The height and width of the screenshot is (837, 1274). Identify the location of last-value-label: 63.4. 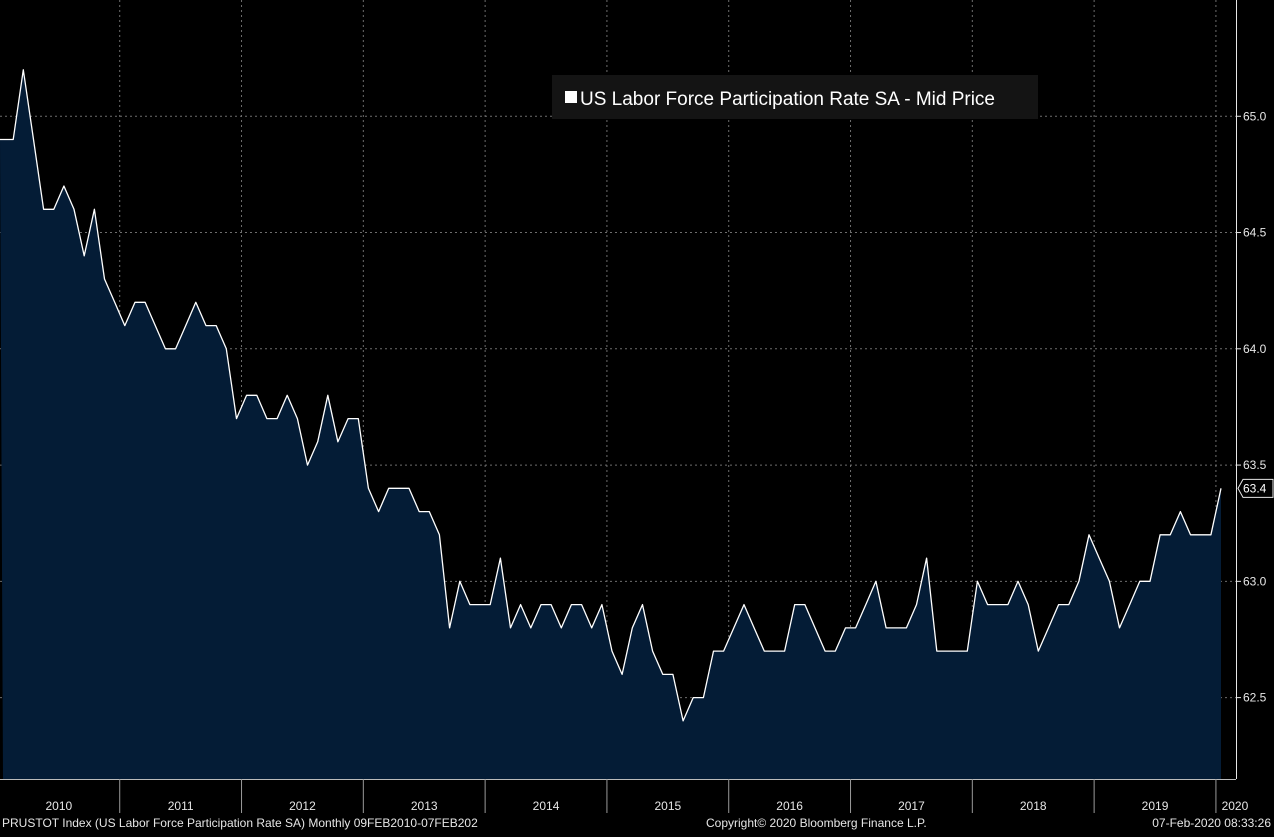
(1255, 488).